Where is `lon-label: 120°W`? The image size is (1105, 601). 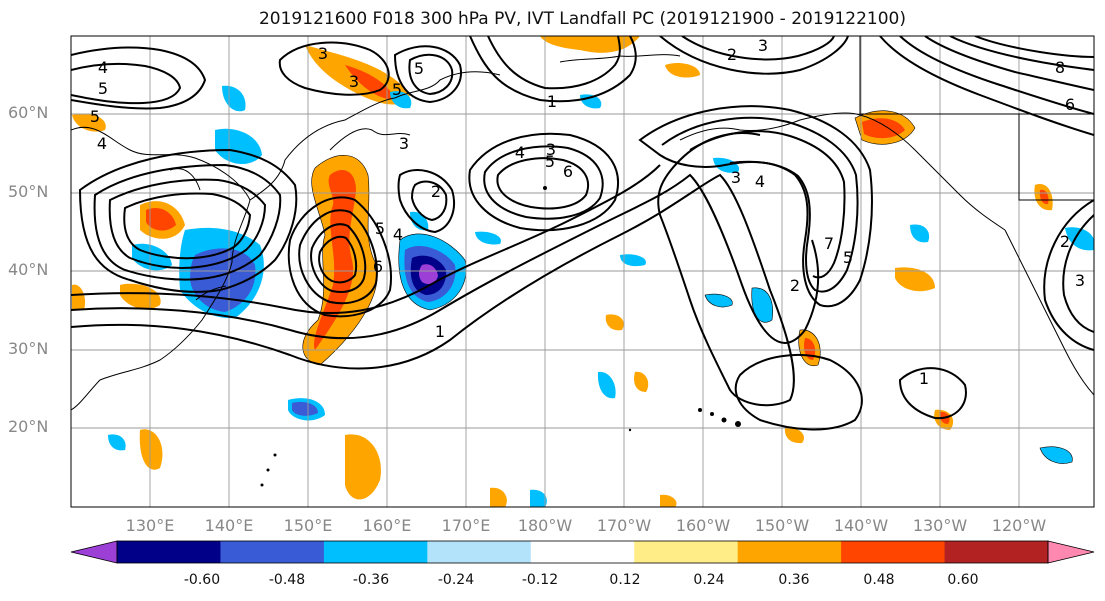
lon-label: 120°W is located at coordinates (1019, 525).